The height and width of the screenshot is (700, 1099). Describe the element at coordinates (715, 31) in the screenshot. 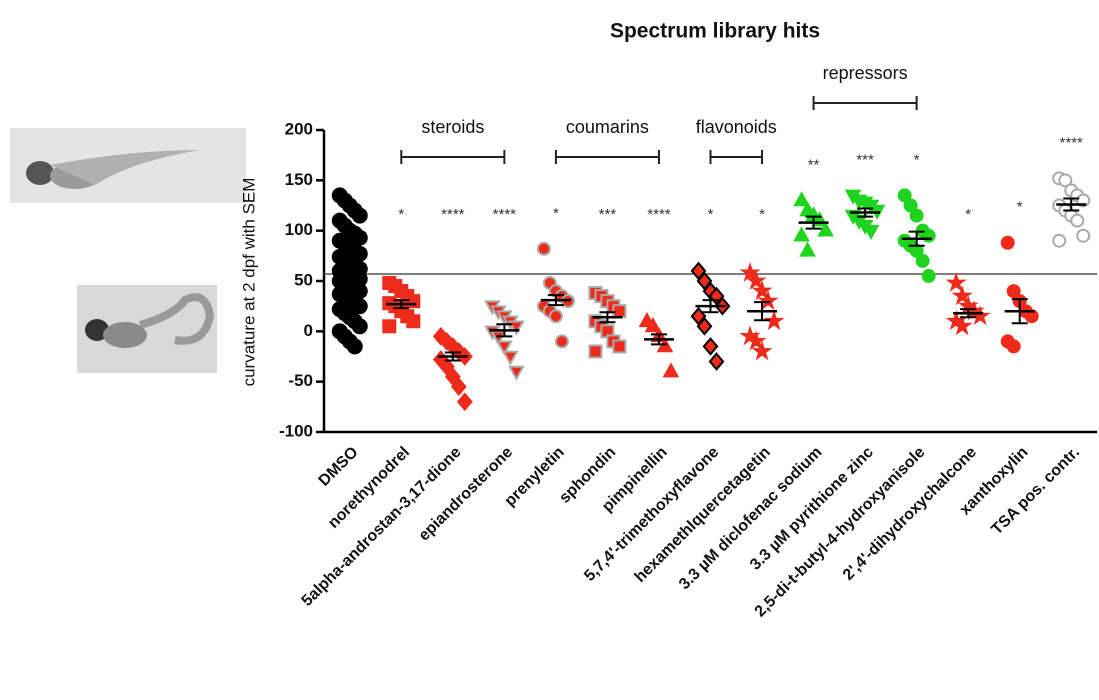

I see `chart-title: Spectrum library hits` at that location.